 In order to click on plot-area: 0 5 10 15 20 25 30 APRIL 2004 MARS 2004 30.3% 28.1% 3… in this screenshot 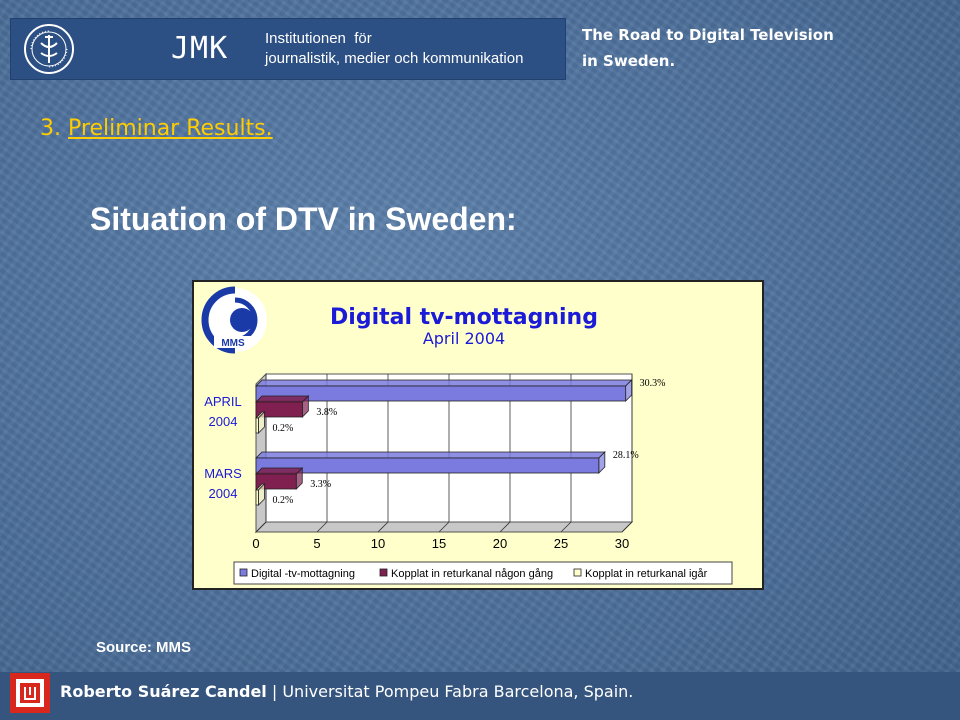, I will do `click(435, 461)`.